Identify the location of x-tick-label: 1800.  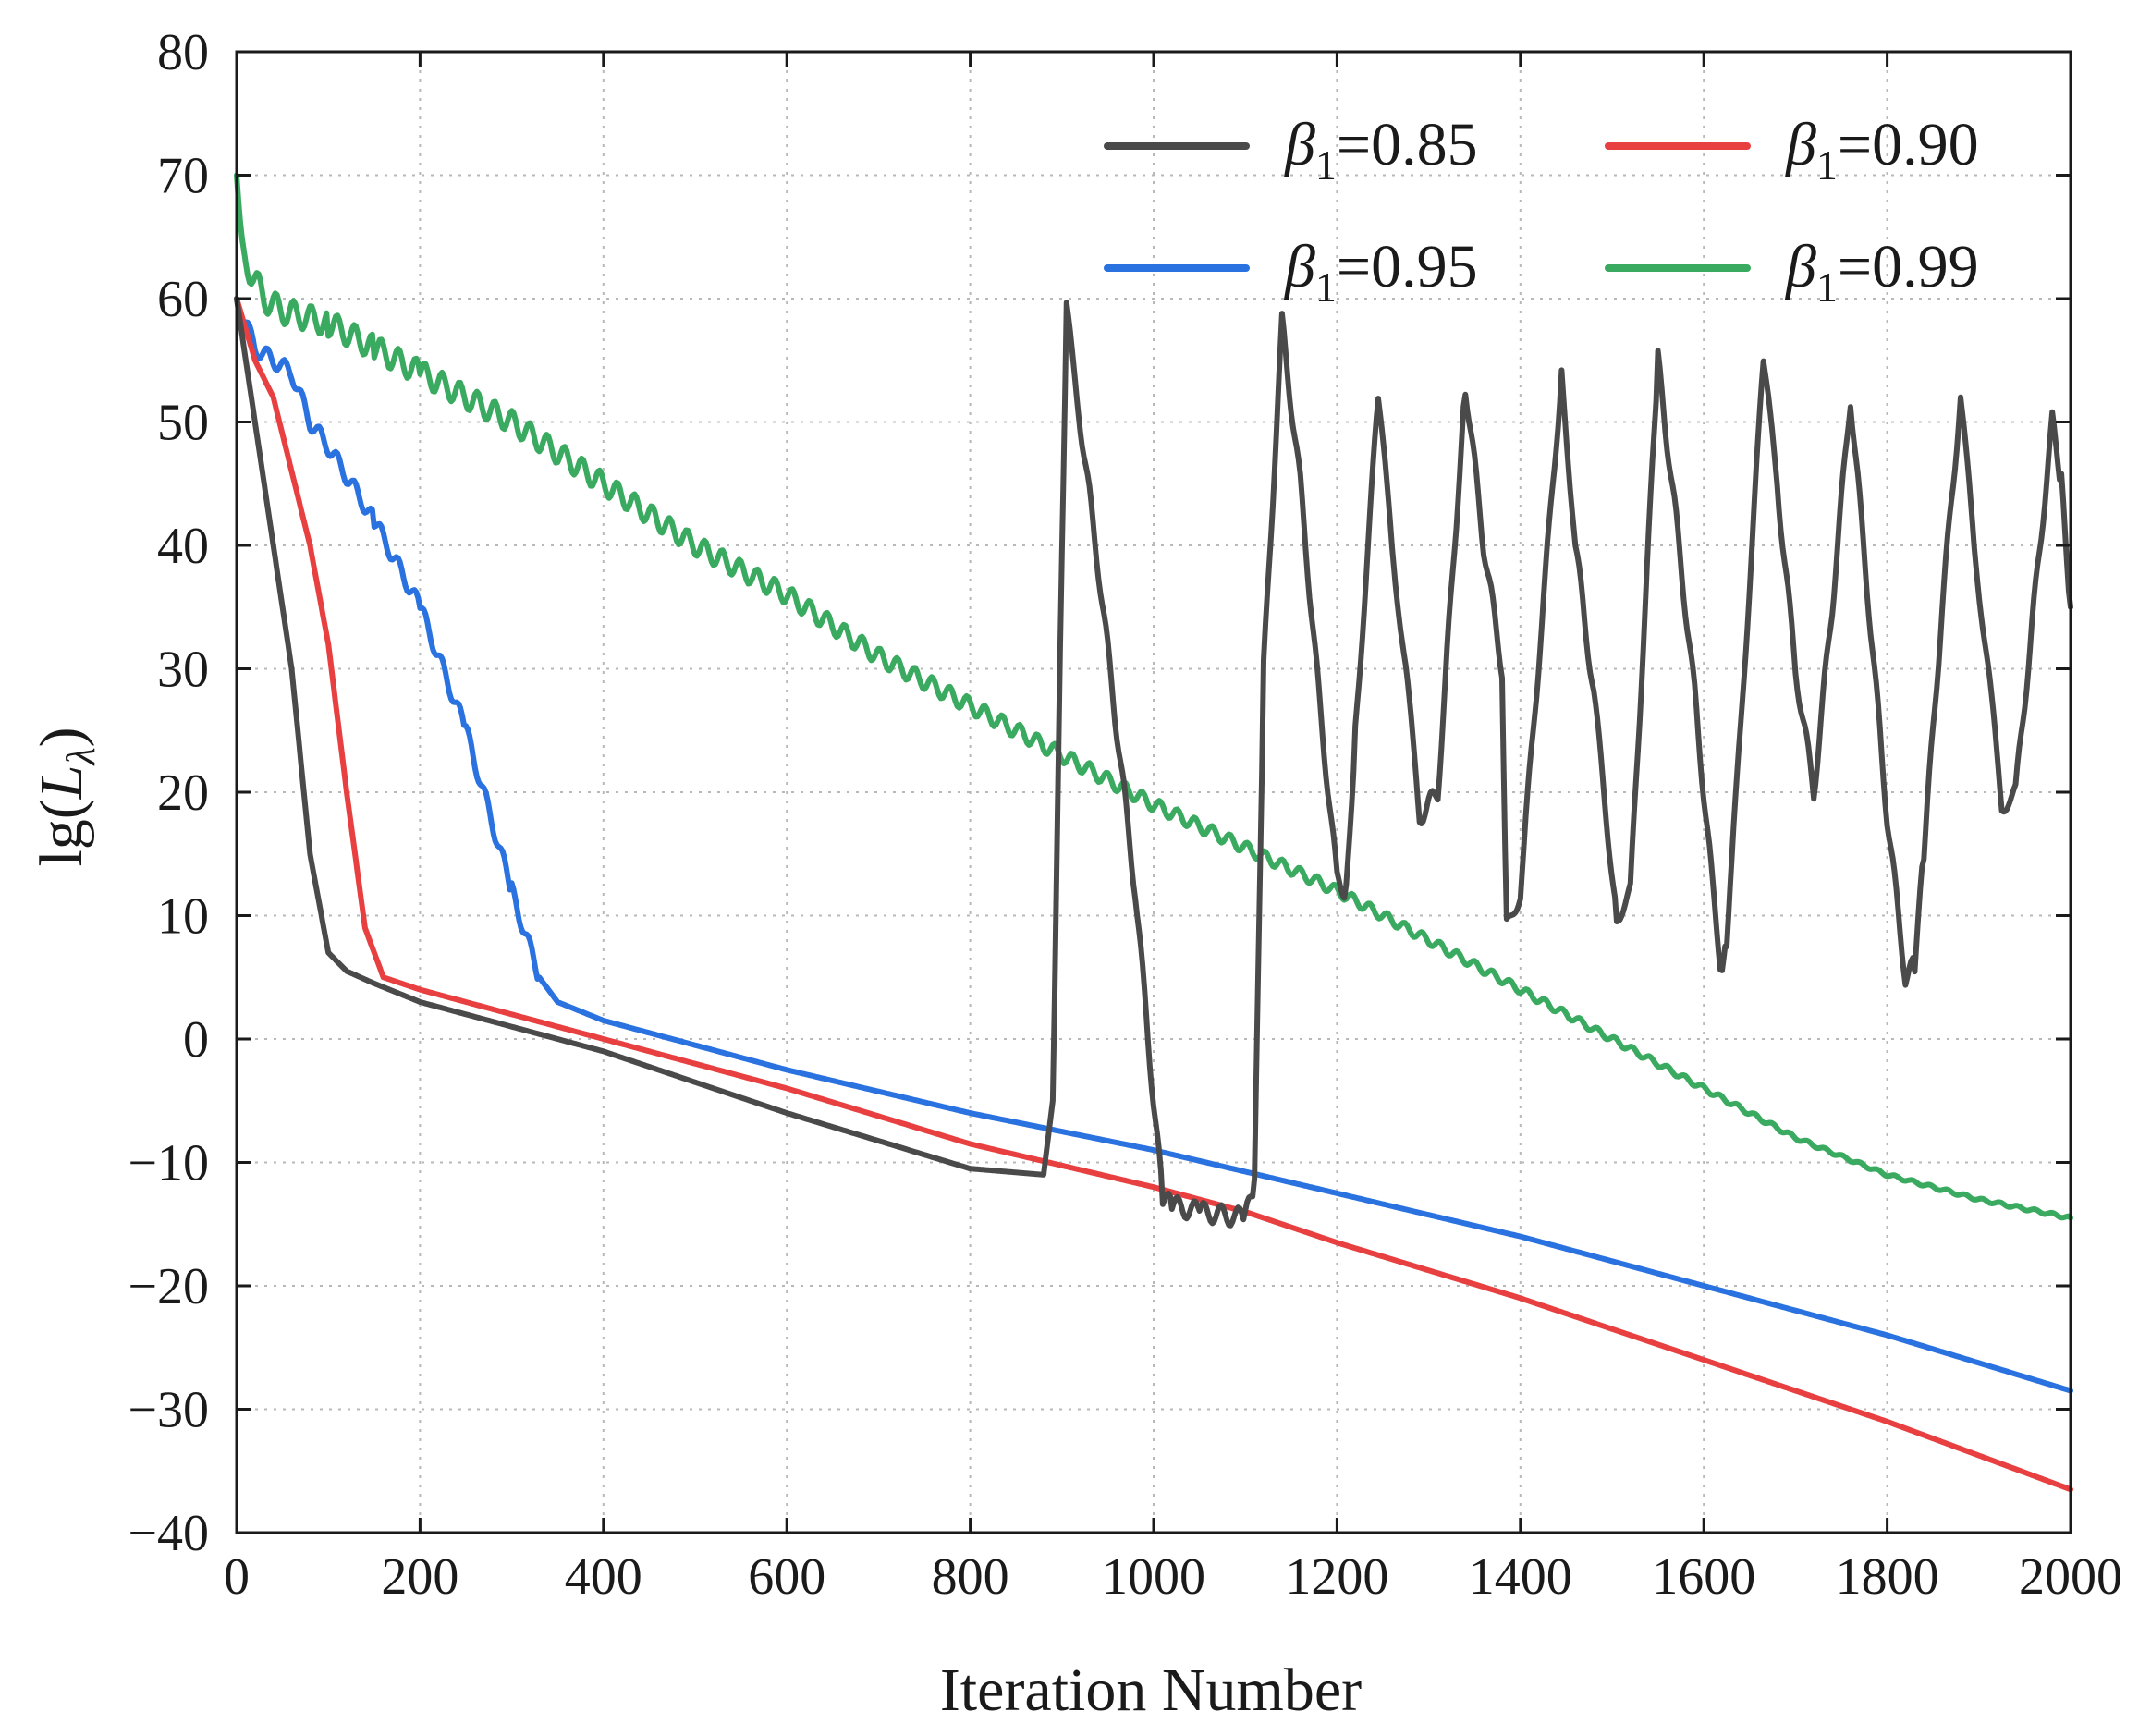
(1887, 1577).